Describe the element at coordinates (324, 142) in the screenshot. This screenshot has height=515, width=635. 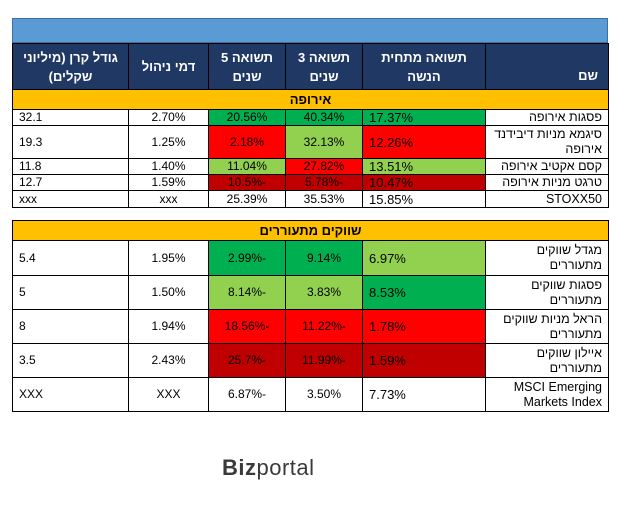
I see `return-3y-cell: 32.13%` at that location.